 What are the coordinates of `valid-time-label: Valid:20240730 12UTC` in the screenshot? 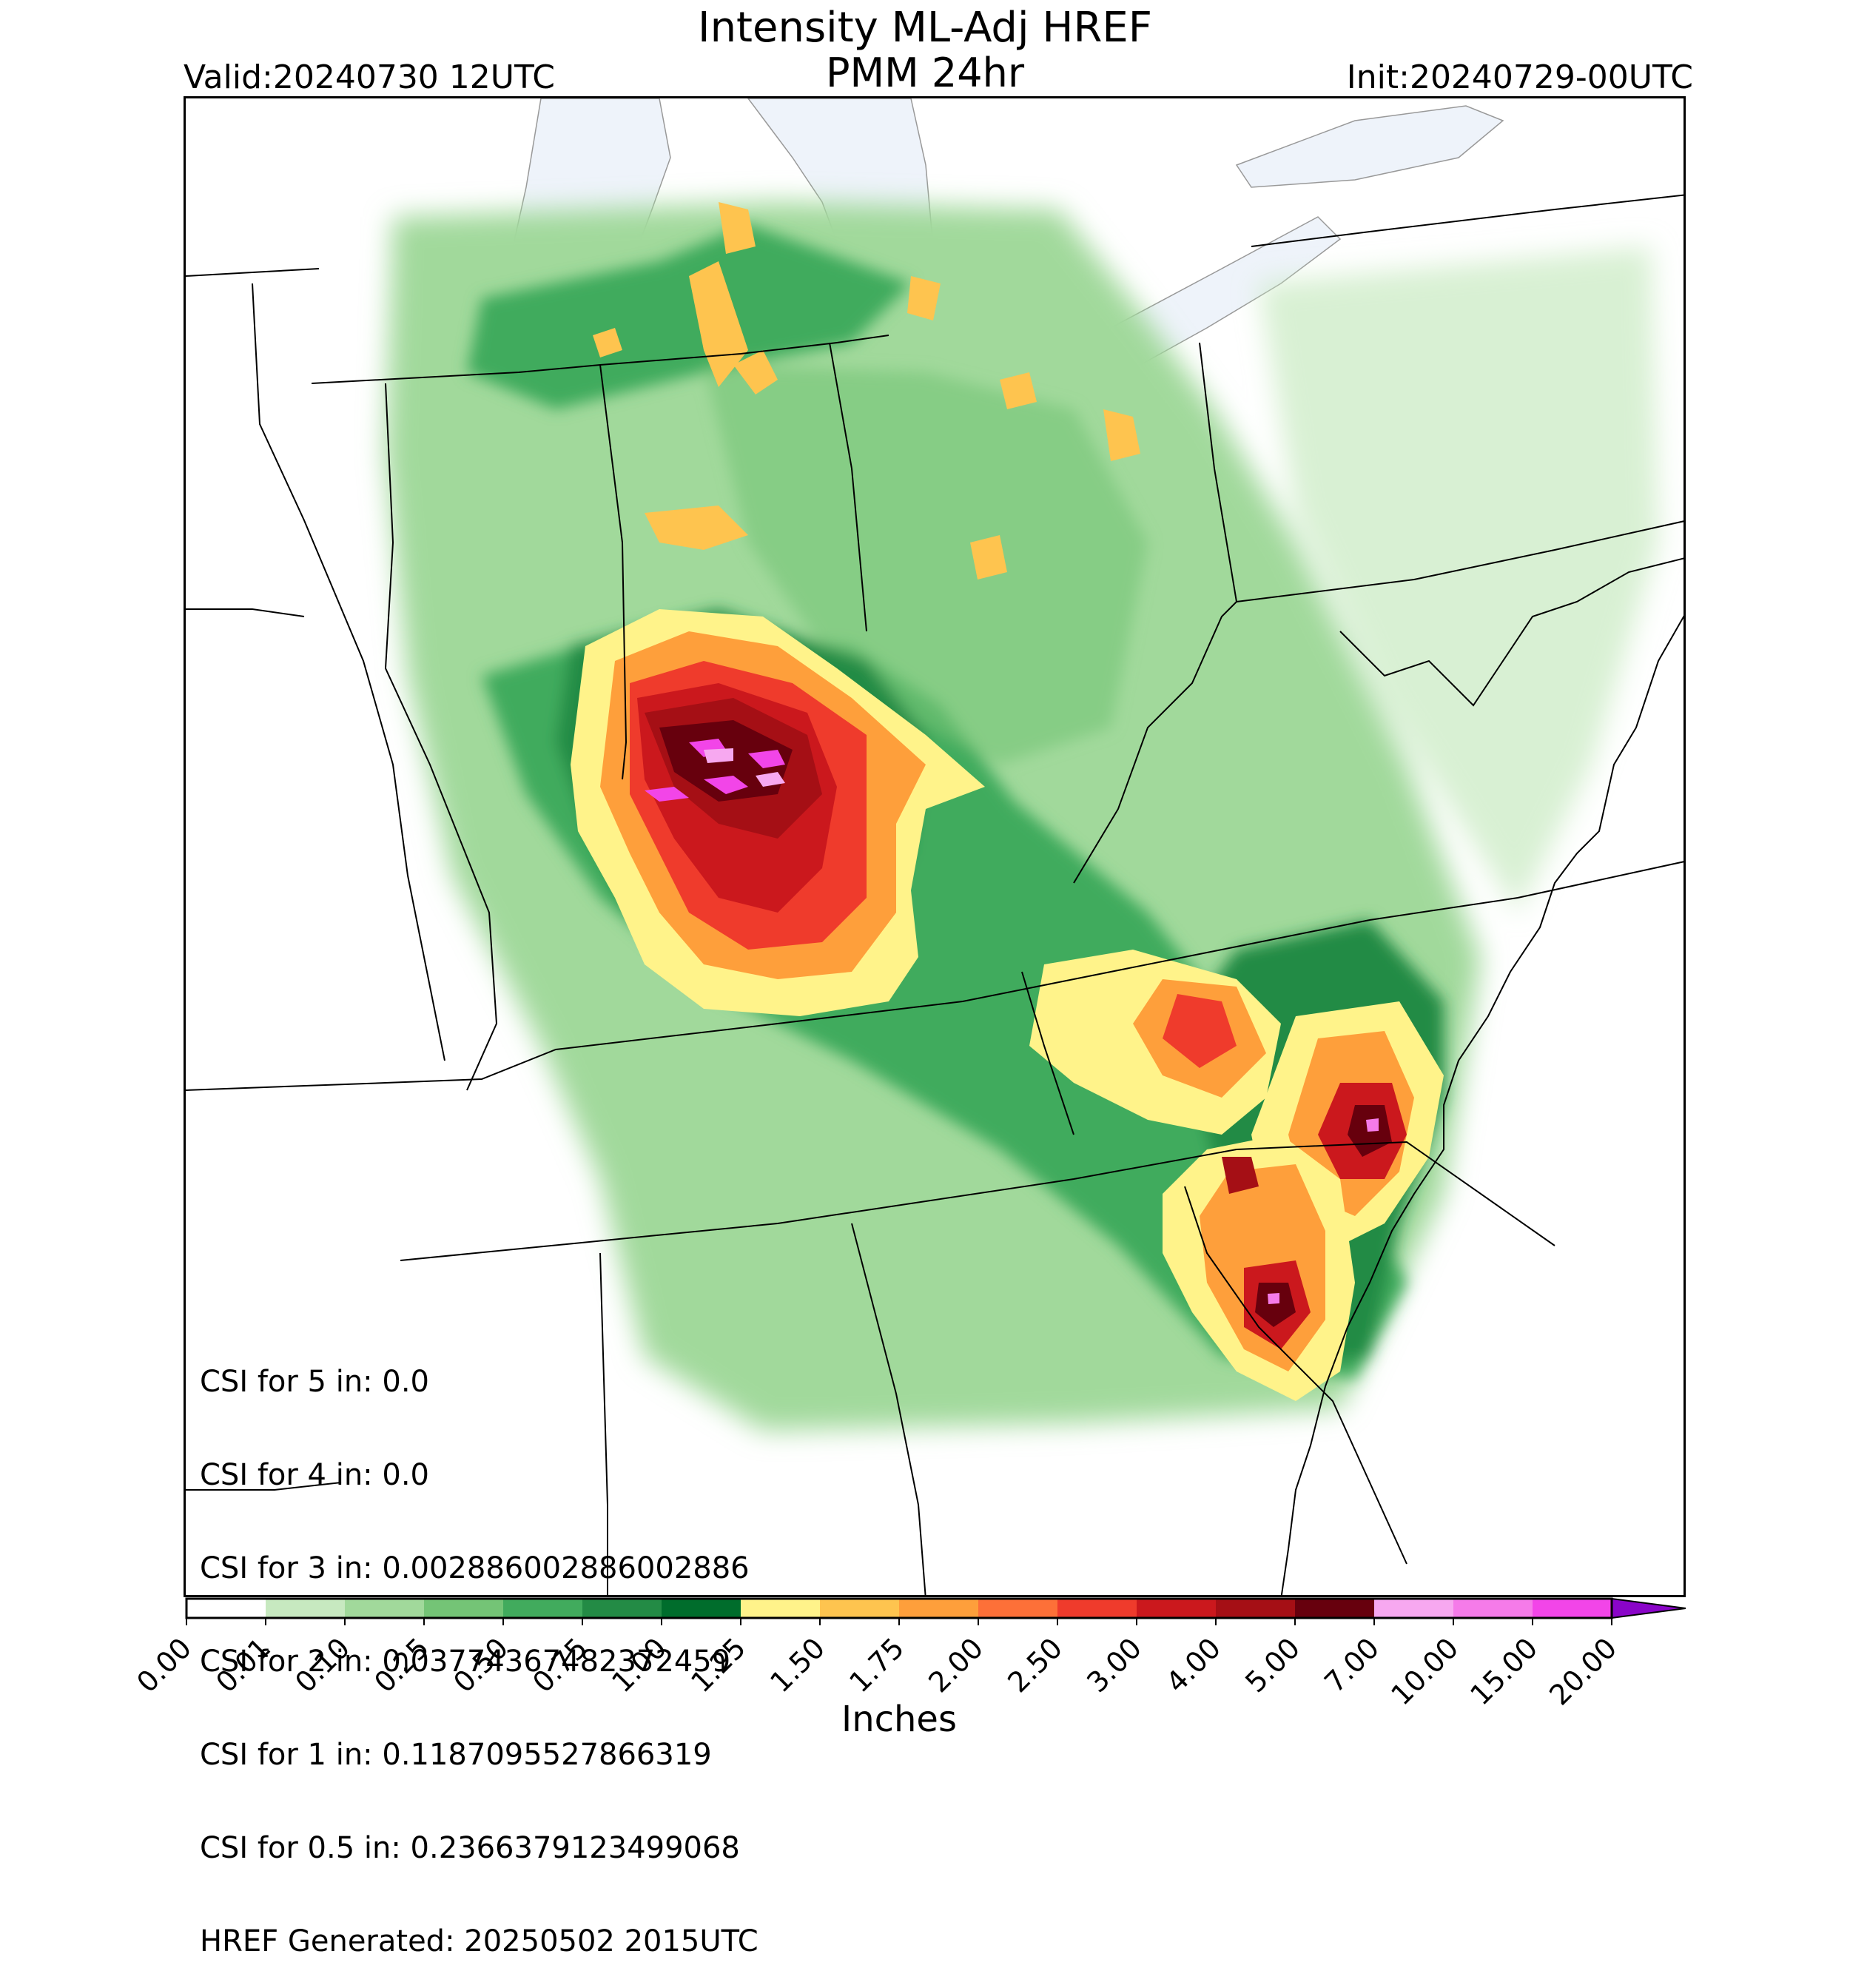 It's located at (370, 77).